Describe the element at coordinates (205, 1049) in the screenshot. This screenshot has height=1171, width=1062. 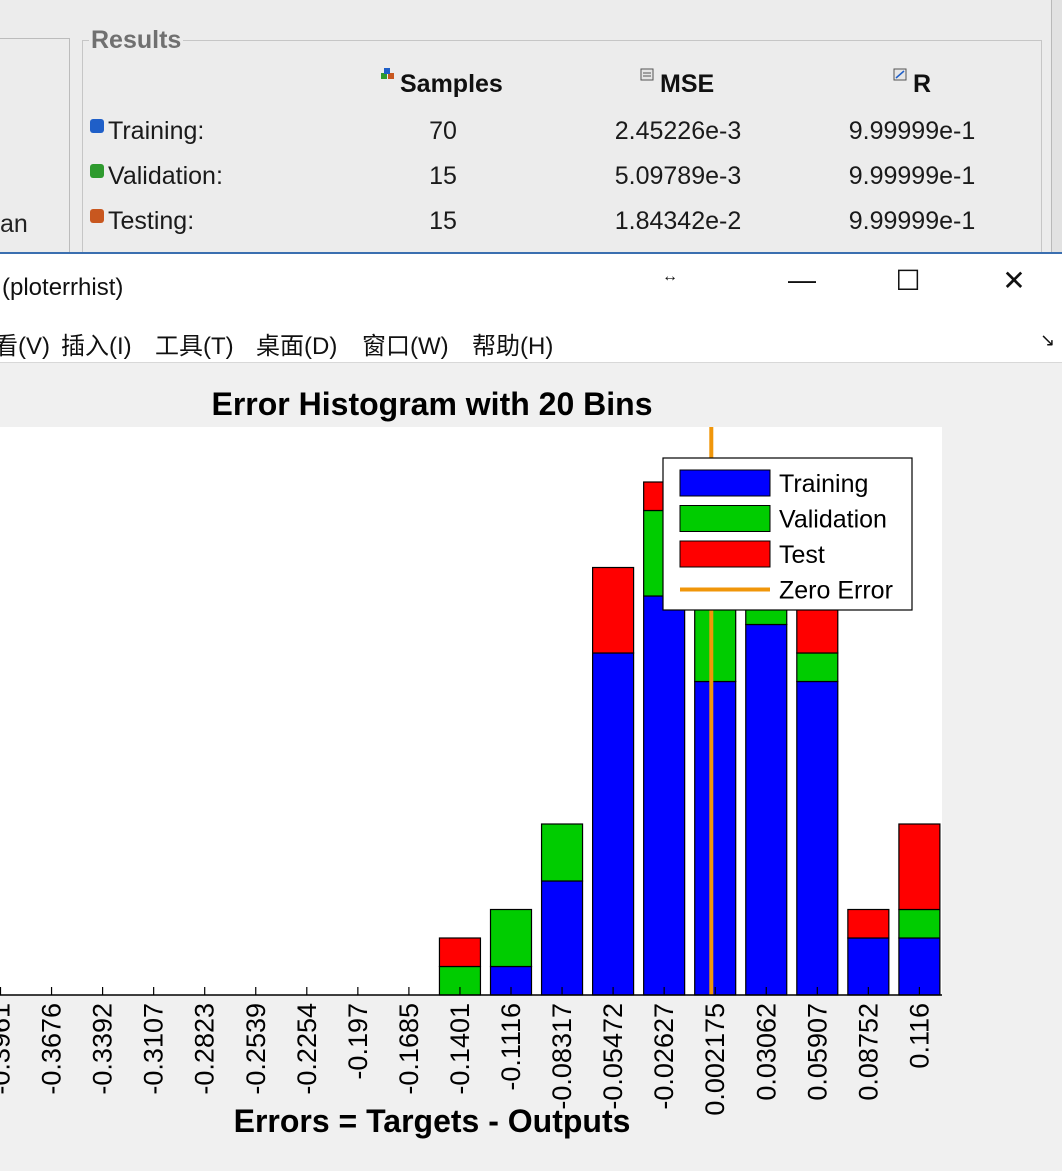
I see `x-tick-label-4: -0.2823` at that location.